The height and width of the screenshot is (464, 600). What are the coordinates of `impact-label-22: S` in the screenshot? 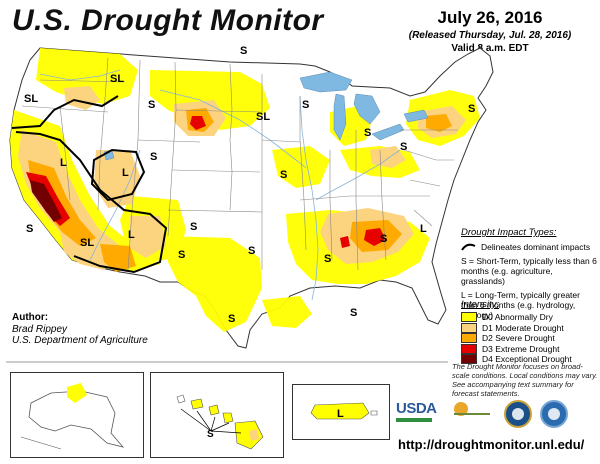 It's located at (305, 105).